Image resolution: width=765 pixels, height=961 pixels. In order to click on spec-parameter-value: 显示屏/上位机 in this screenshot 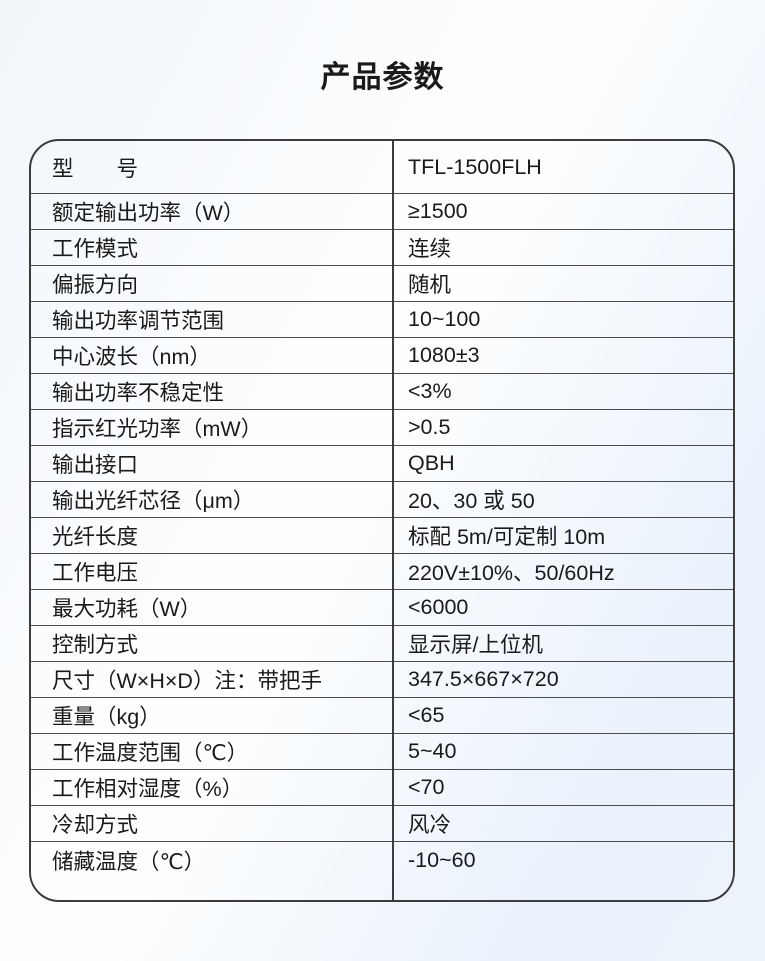, I will do `click(475, 645)`.